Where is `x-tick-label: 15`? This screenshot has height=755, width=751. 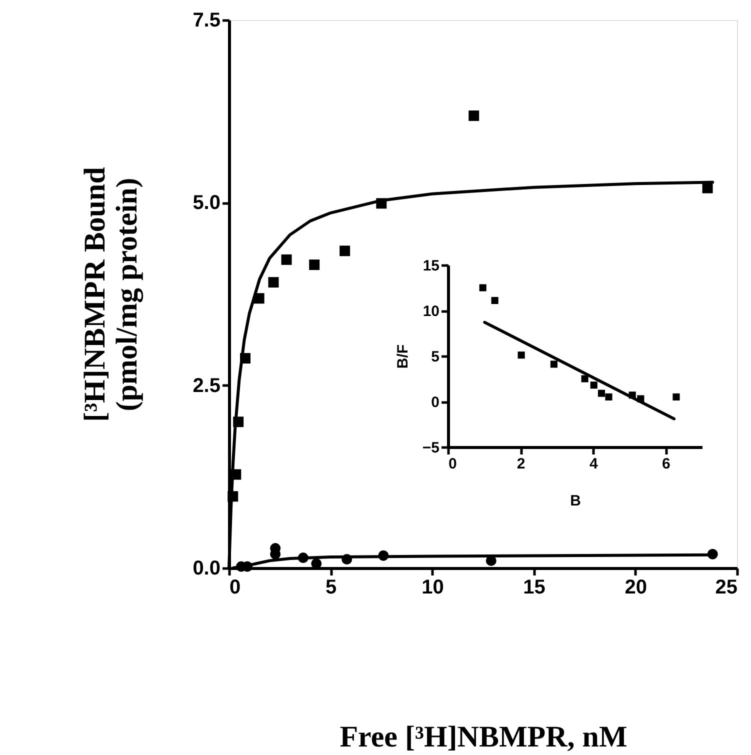 x-tick-label: 15 is located at coordinates (534, 587).